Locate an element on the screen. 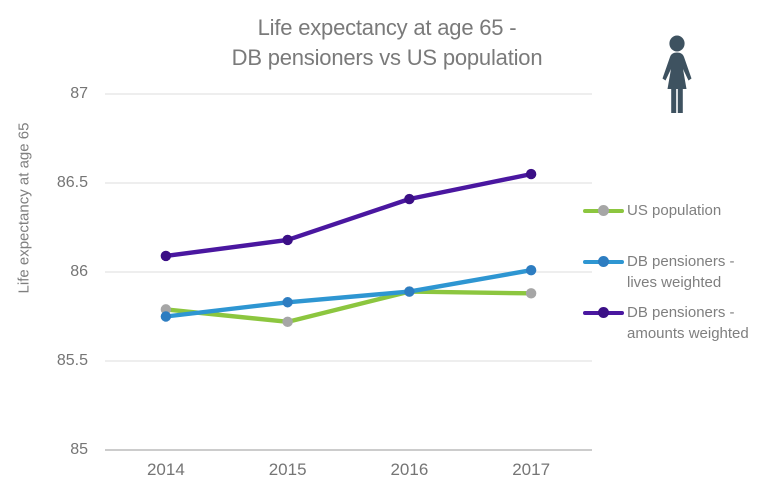  x-tick-label: 2015 is located at coordinates (287, 469).